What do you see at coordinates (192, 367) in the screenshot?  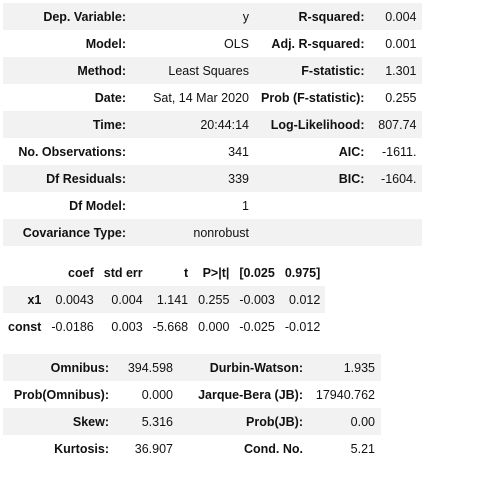 I see `diagnostics-row: Omnibus: 394.598 Durbin-Watson: 1.935` at bounding box center [192, 367].